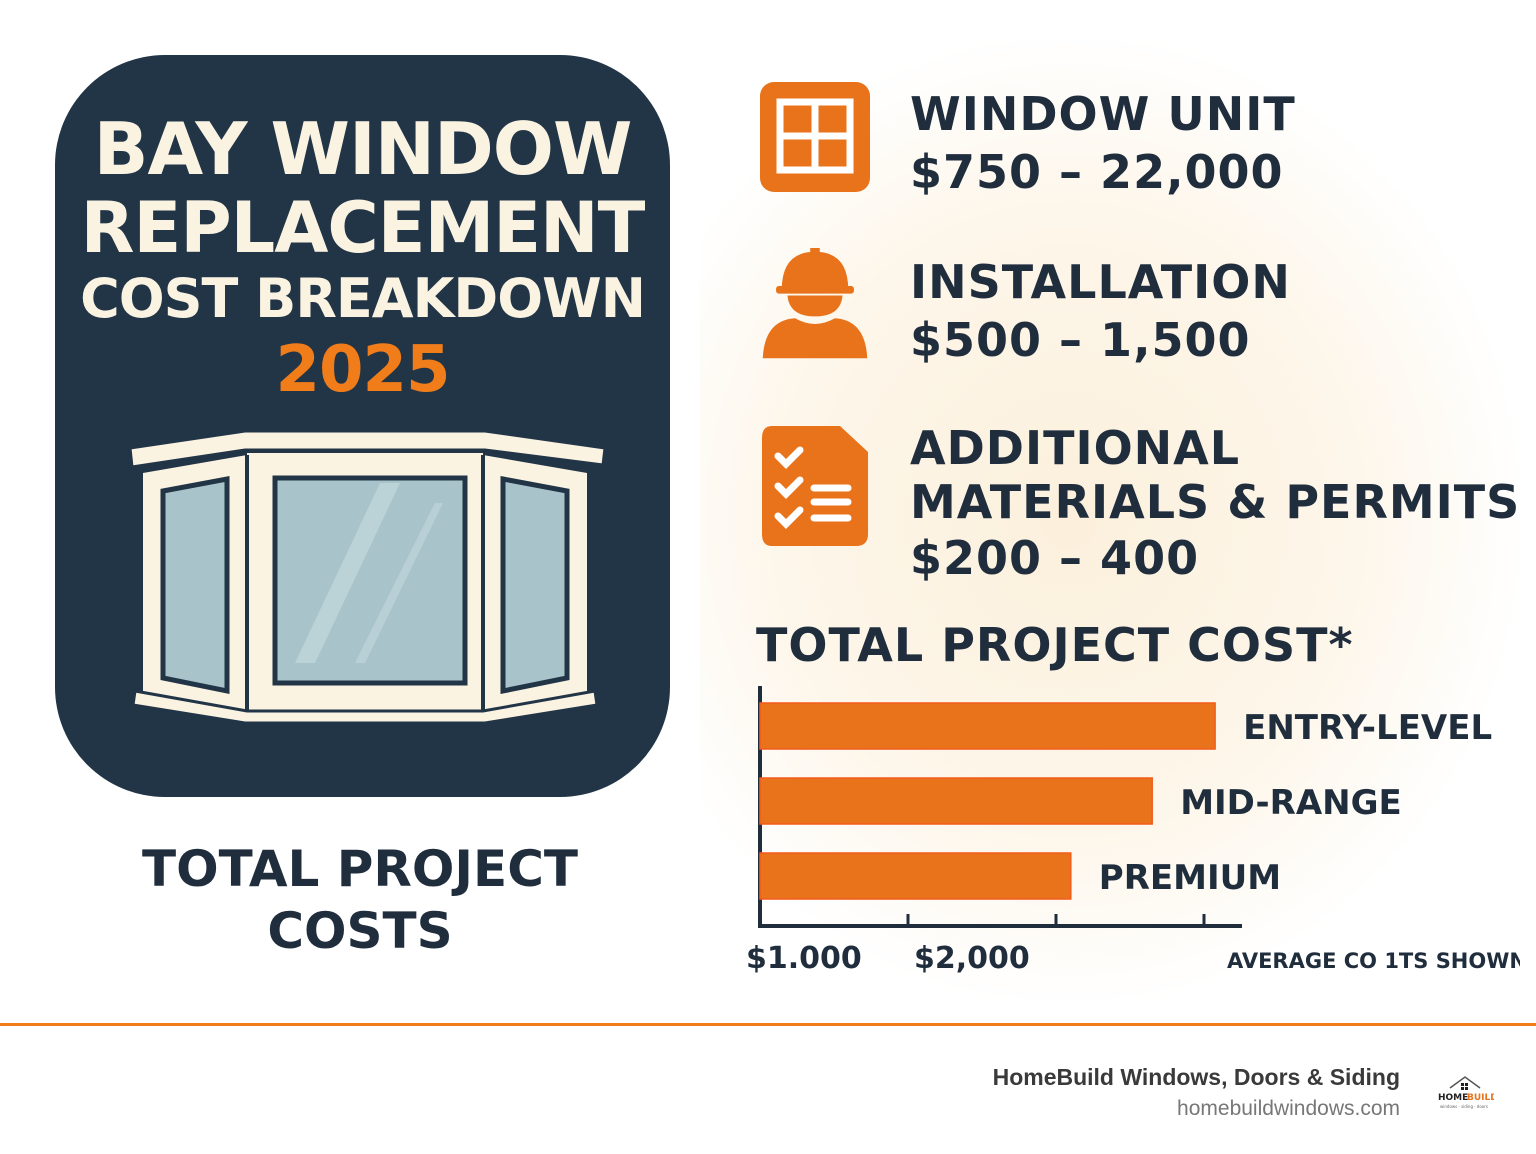 The image size is (1536, 1154). Describe the element at coordinates (1100, 282) in the screenshot. I see `item-label: INSTALLATION` at that location.